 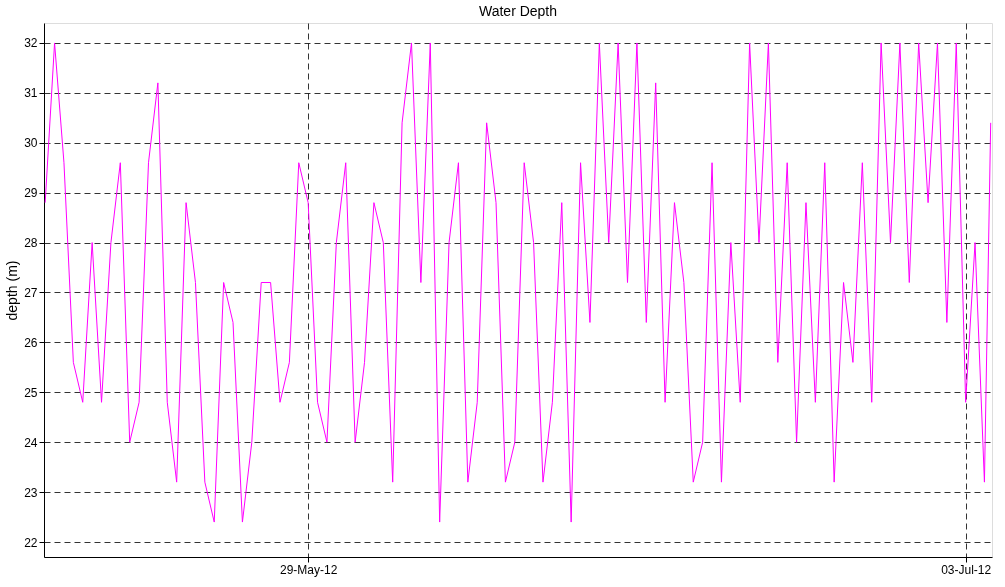 I want to click on y-tick-label: 25, so click(x=31, y=392).